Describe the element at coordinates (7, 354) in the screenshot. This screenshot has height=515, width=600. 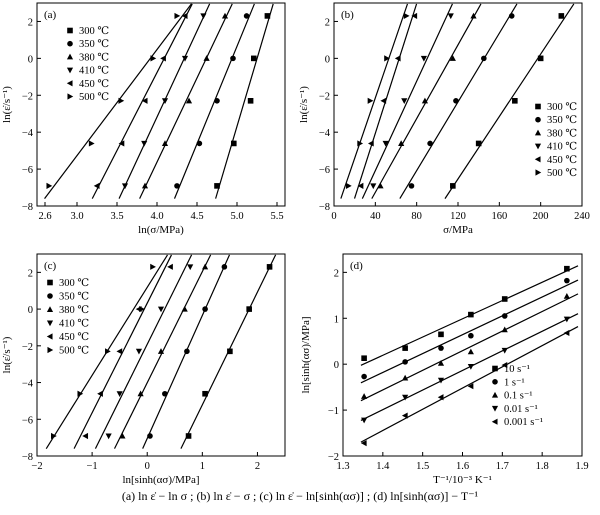
I see `y-axis-title: ln(ε̇/s⁻¹)` at that location.